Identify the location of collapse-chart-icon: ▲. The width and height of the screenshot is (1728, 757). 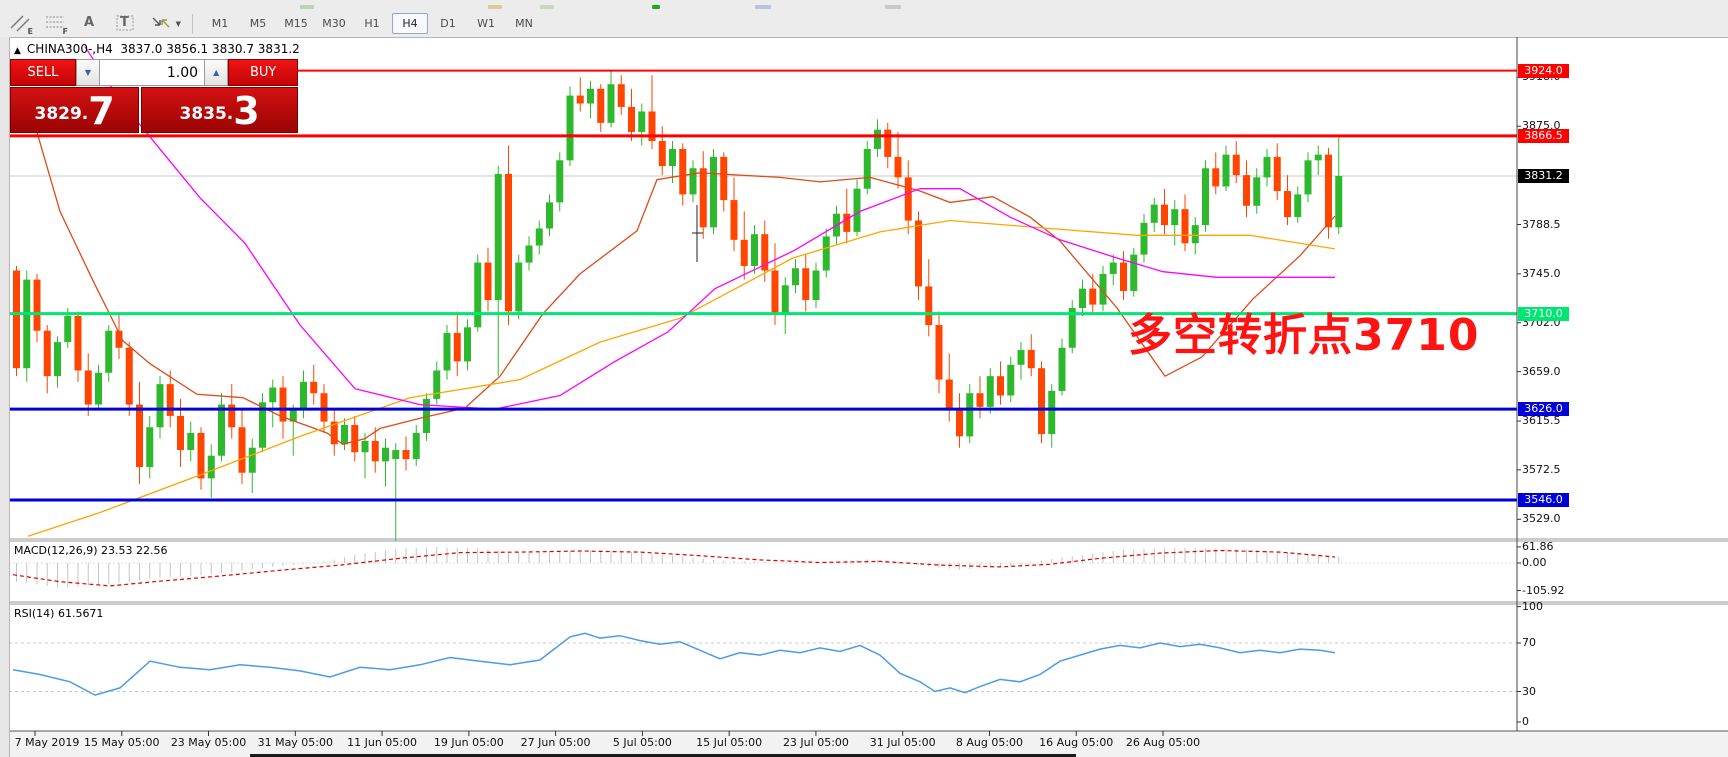
(17, 51).